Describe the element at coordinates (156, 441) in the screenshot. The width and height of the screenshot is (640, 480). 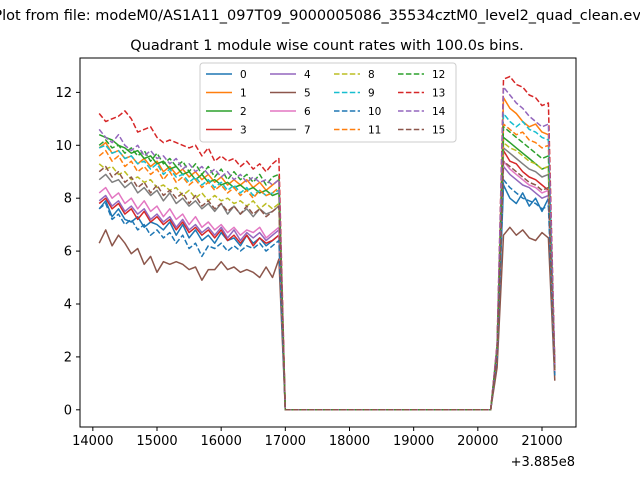
I see `x-tick-label: 15000` at that location.